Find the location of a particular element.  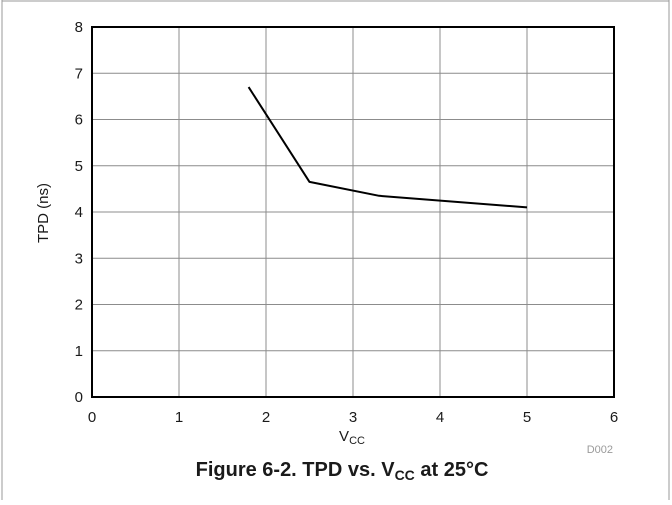

x-axis-title-main: V is located at coordinates (344, 436).